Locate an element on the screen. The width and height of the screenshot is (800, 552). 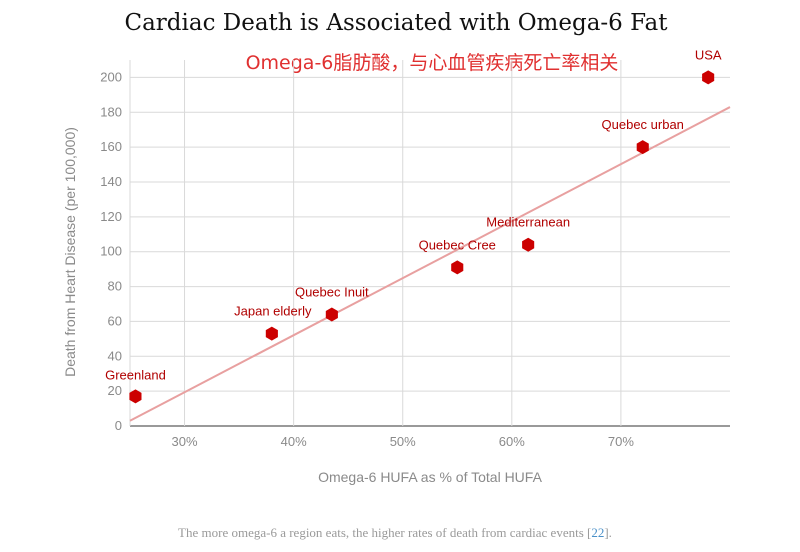
point-label: Japan elderly is located at coordinates (273, 311).